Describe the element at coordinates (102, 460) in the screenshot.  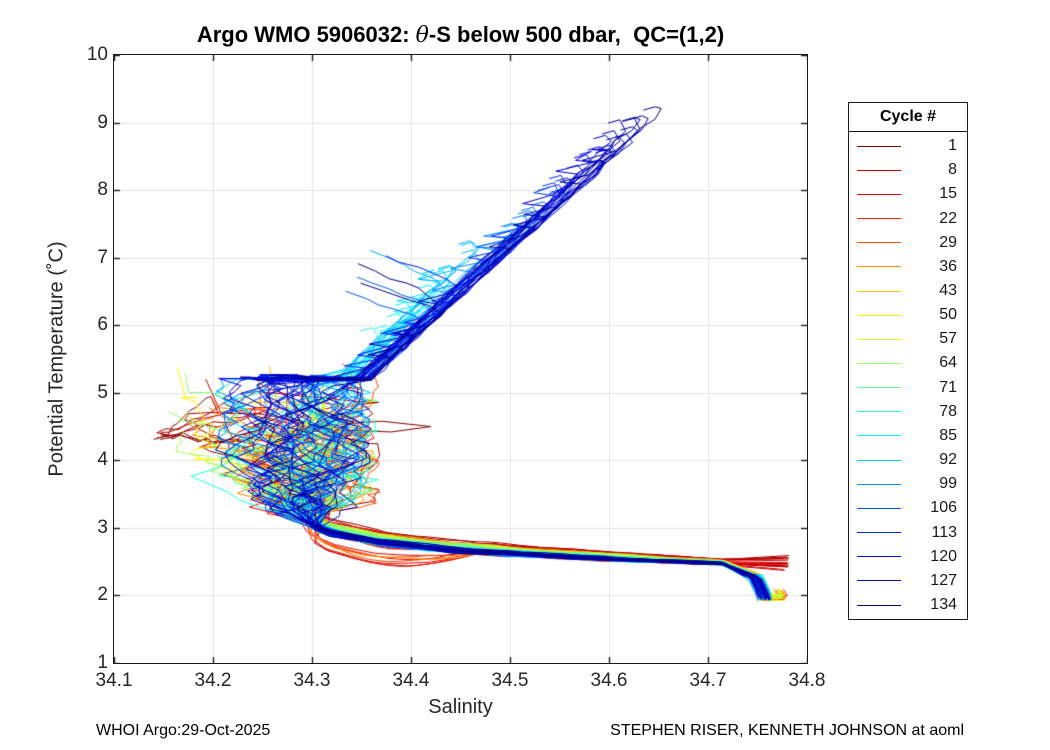
I see `y-tick-label: 4` at that location.